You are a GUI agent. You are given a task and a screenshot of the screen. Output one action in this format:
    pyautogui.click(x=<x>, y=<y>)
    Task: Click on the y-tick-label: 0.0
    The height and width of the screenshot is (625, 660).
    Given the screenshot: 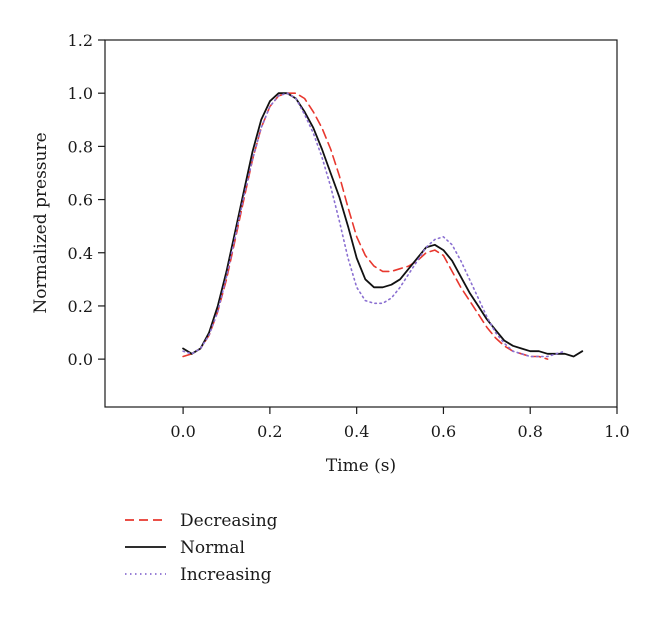 What is the action you would take?
    pyautogui.click(x=80, y=359)
    